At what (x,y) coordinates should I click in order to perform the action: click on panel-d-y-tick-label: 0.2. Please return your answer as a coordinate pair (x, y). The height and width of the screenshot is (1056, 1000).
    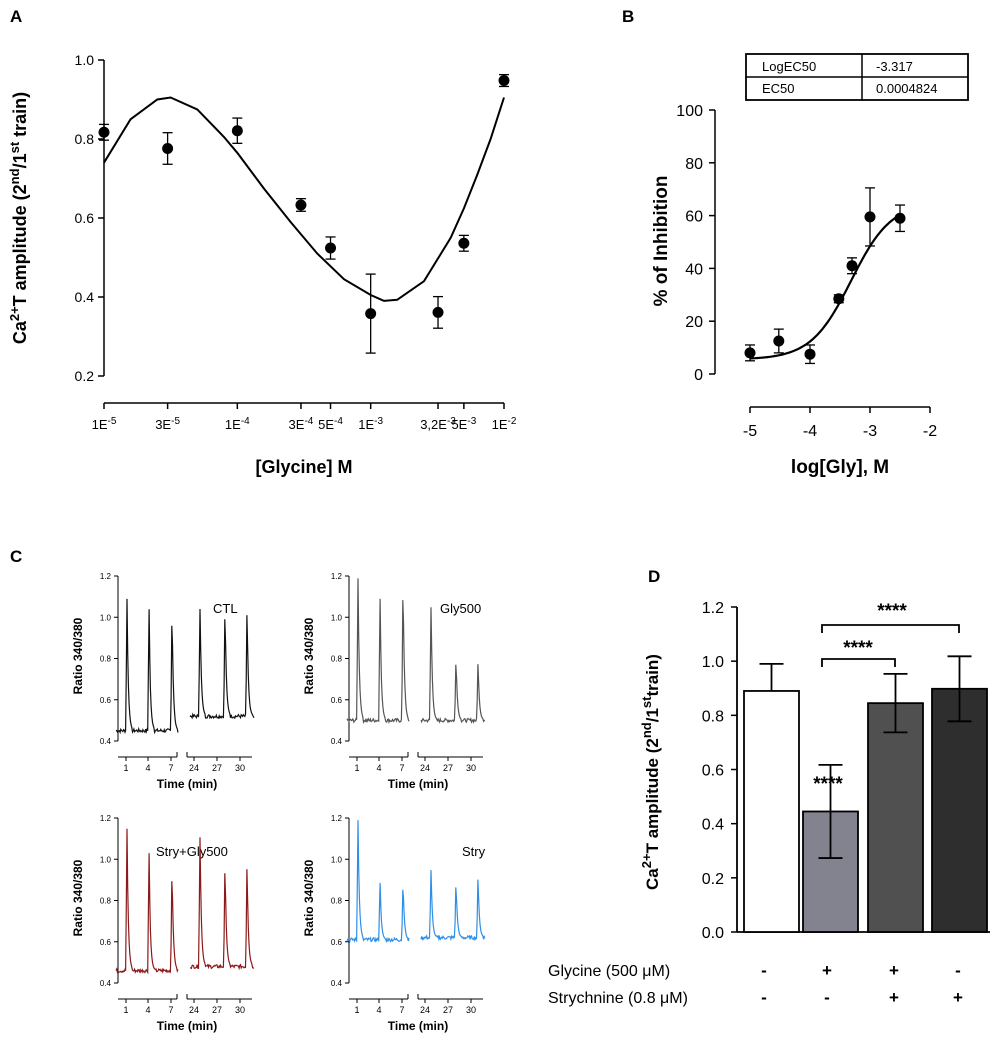
    Looking at the image, I should click on (713, 879).